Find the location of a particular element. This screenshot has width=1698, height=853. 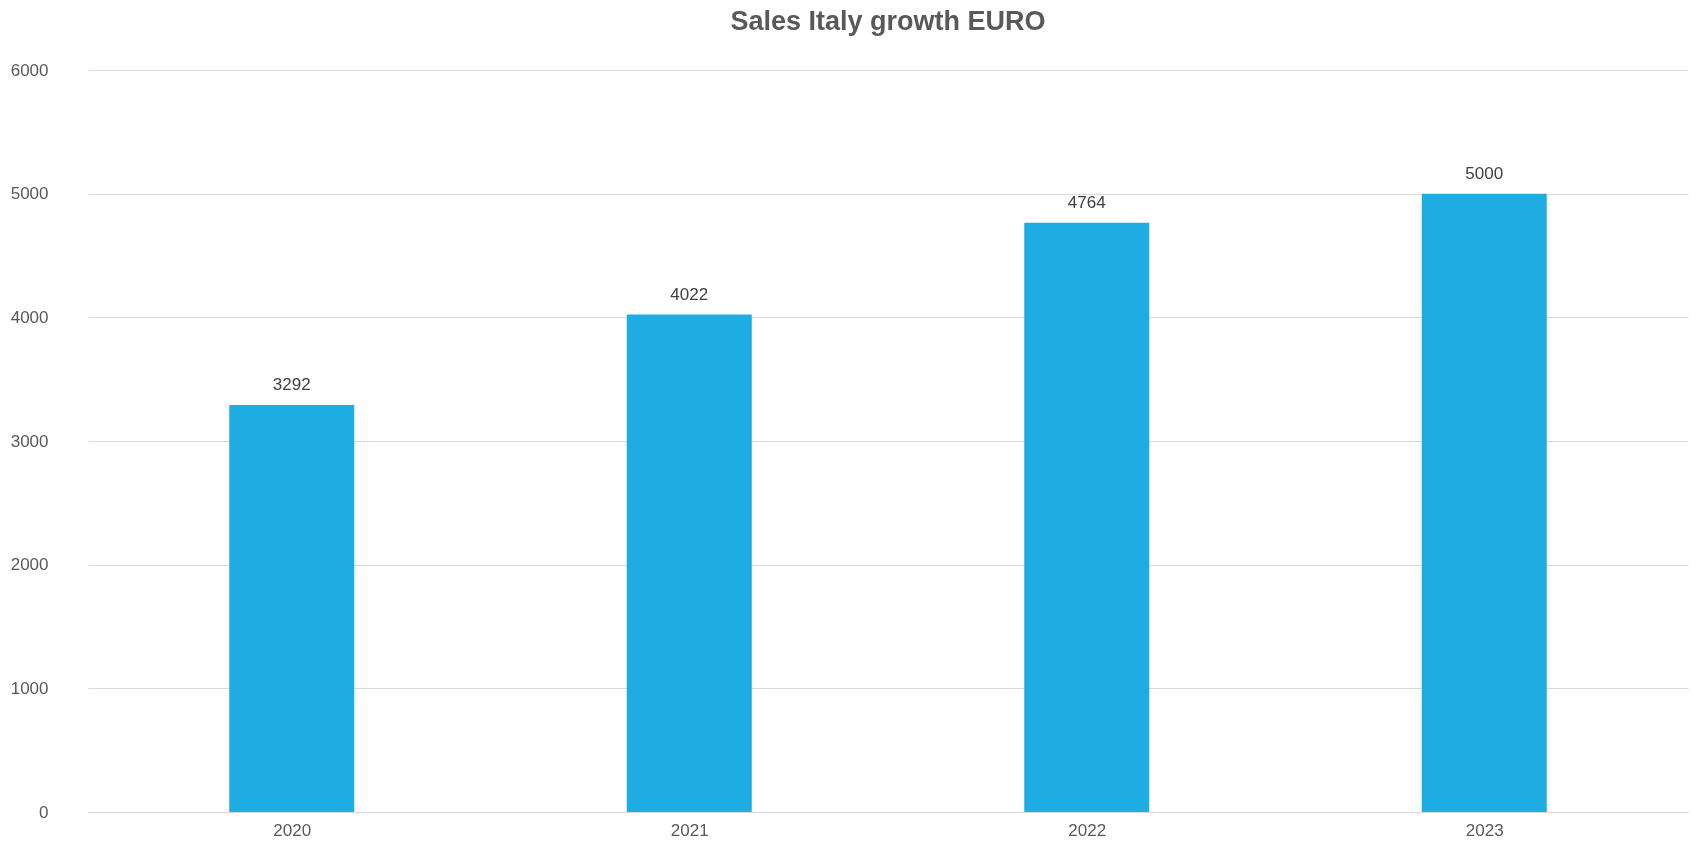

y-tick-label: 4000 is located at coordinates (29, 317).